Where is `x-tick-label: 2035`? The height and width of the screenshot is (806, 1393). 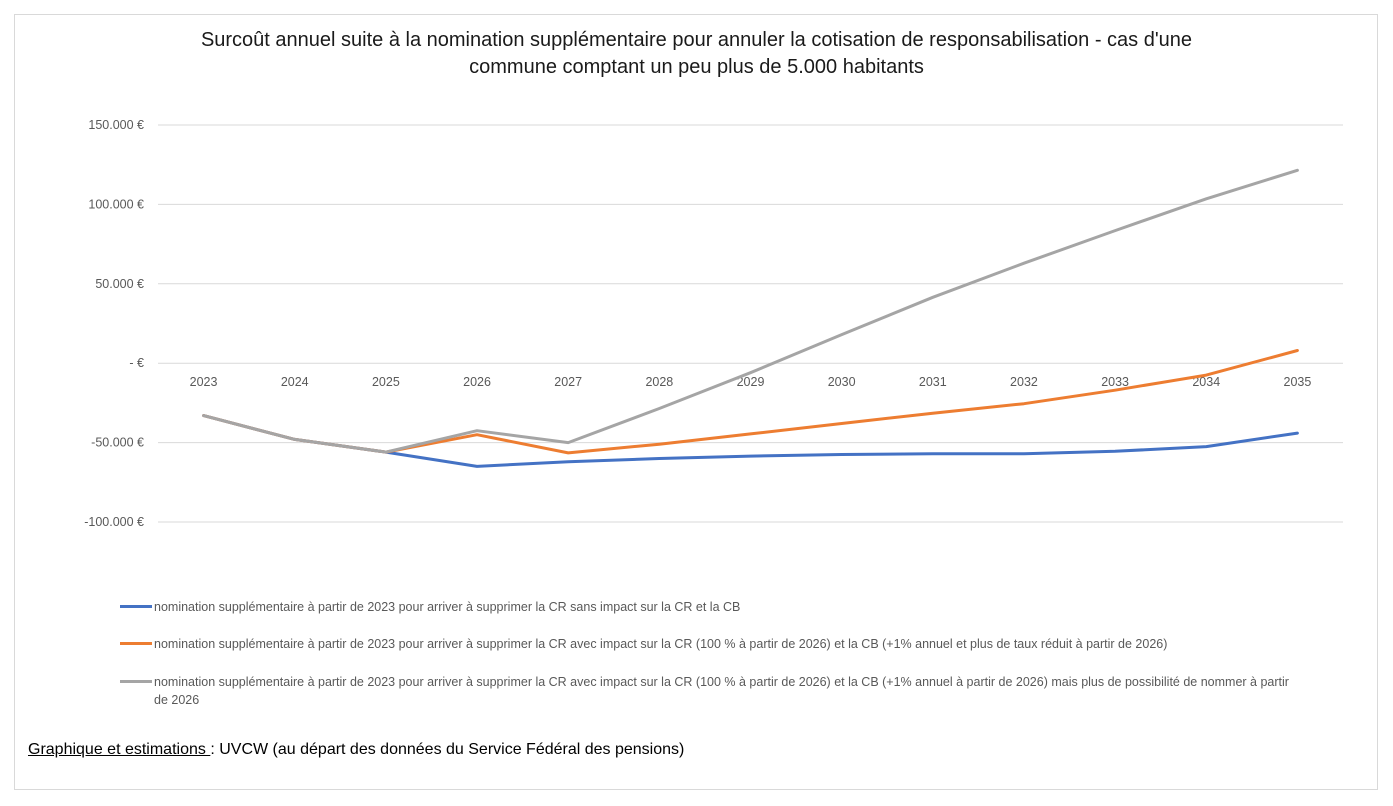 x-tick-label: 2035 is located at coordinates (1298, 382).